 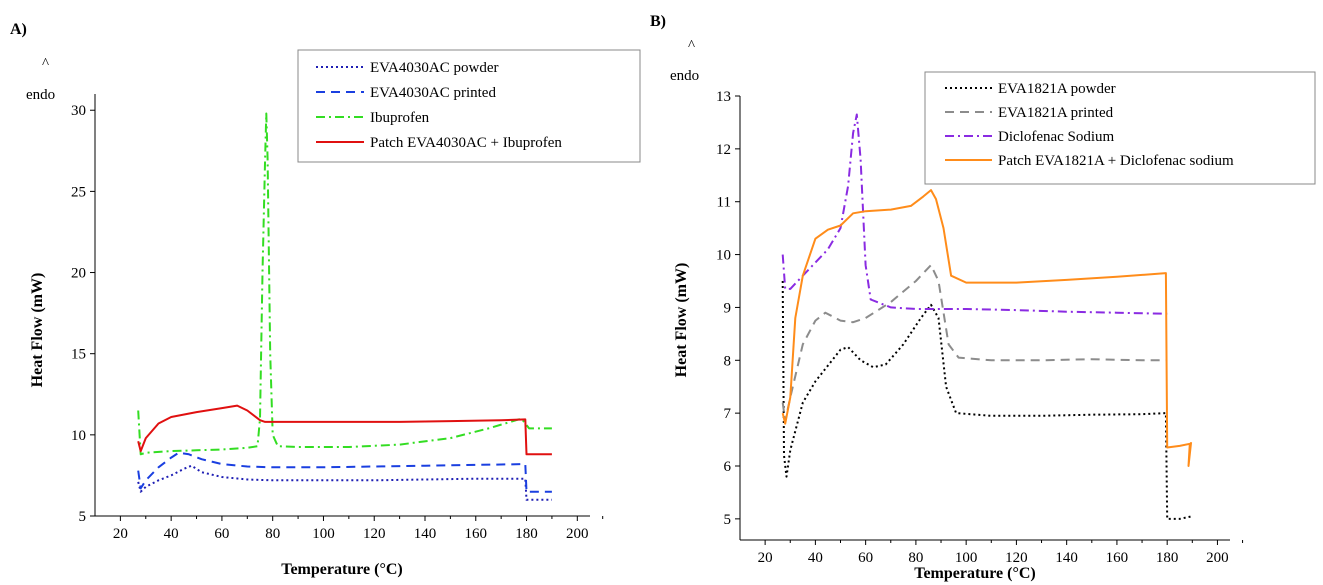 I want to click on panel-b-endo-arrow: ^, so click(x=691, y=46).